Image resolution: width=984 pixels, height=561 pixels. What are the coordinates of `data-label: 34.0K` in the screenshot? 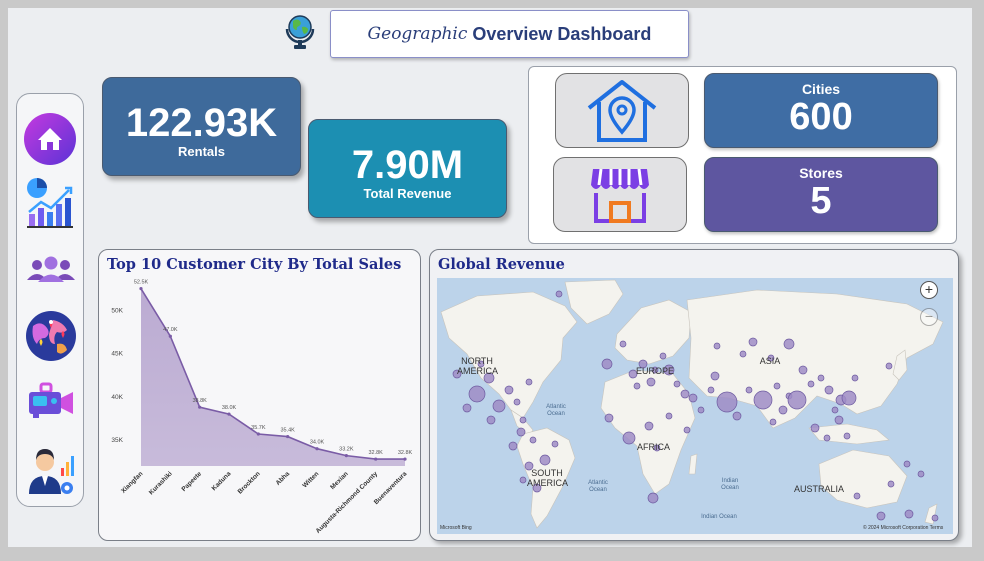 It's located at (317, 443).